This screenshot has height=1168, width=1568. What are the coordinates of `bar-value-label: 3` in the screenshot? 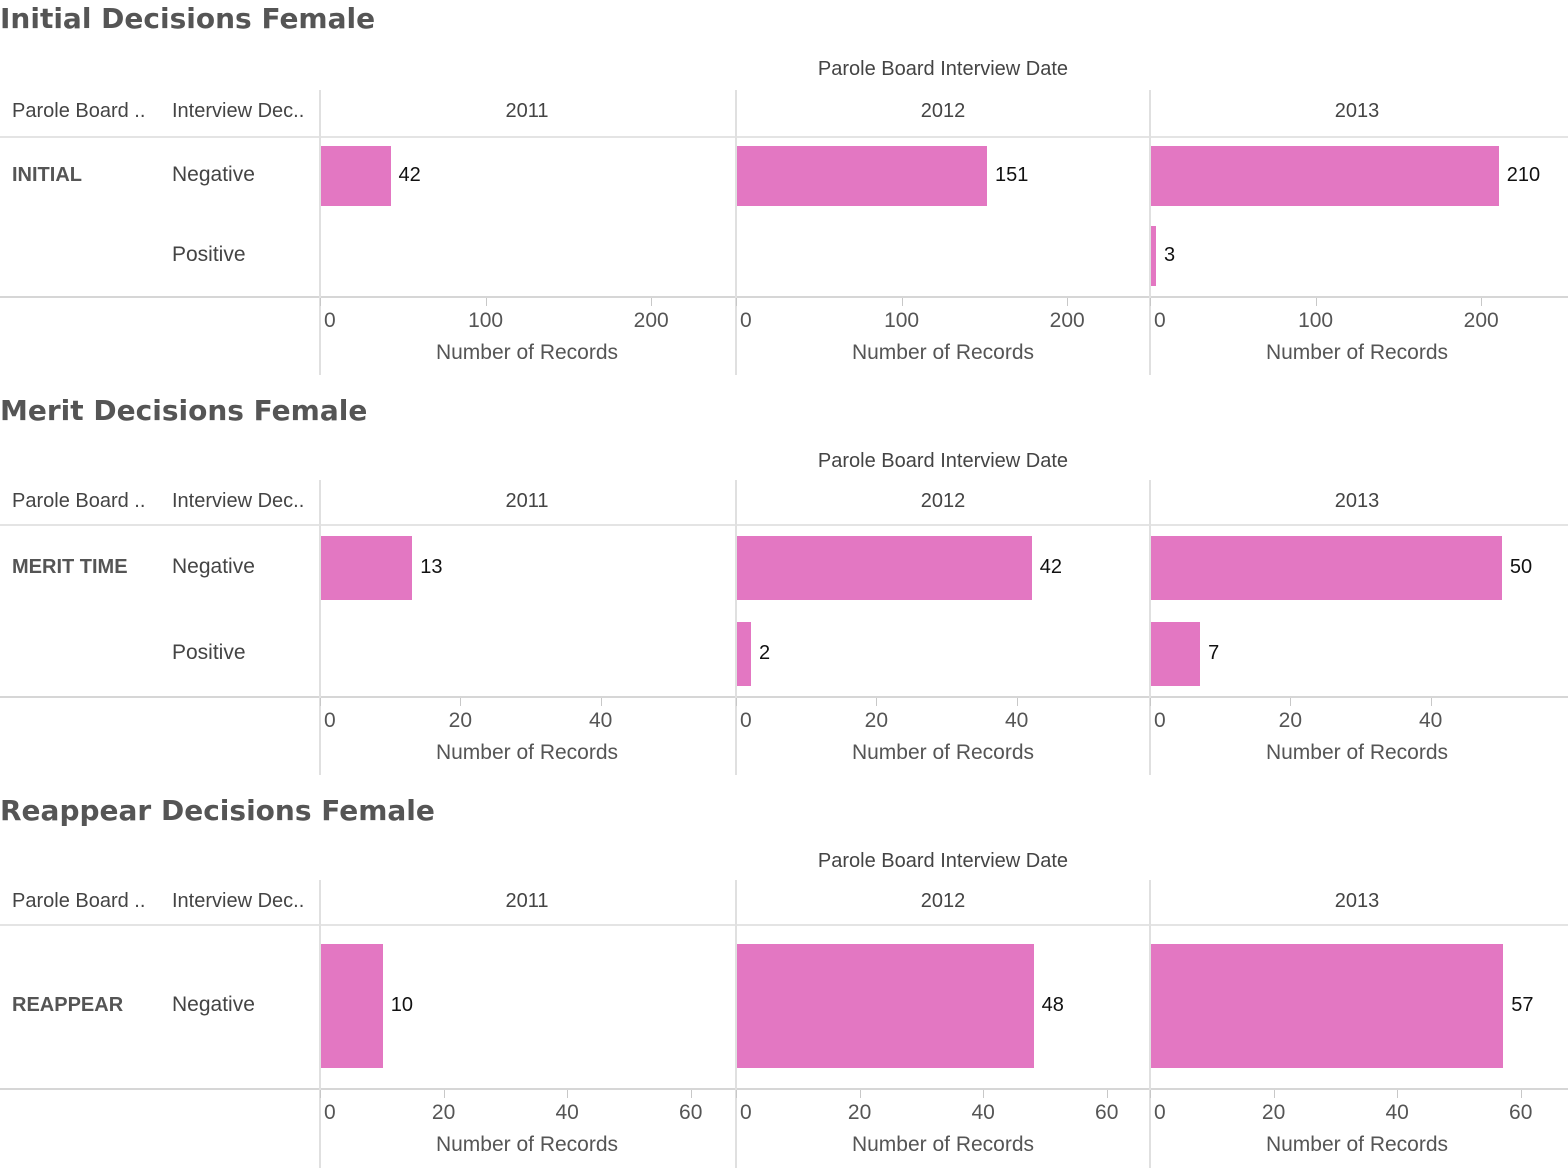 It's located at (1169, 255).